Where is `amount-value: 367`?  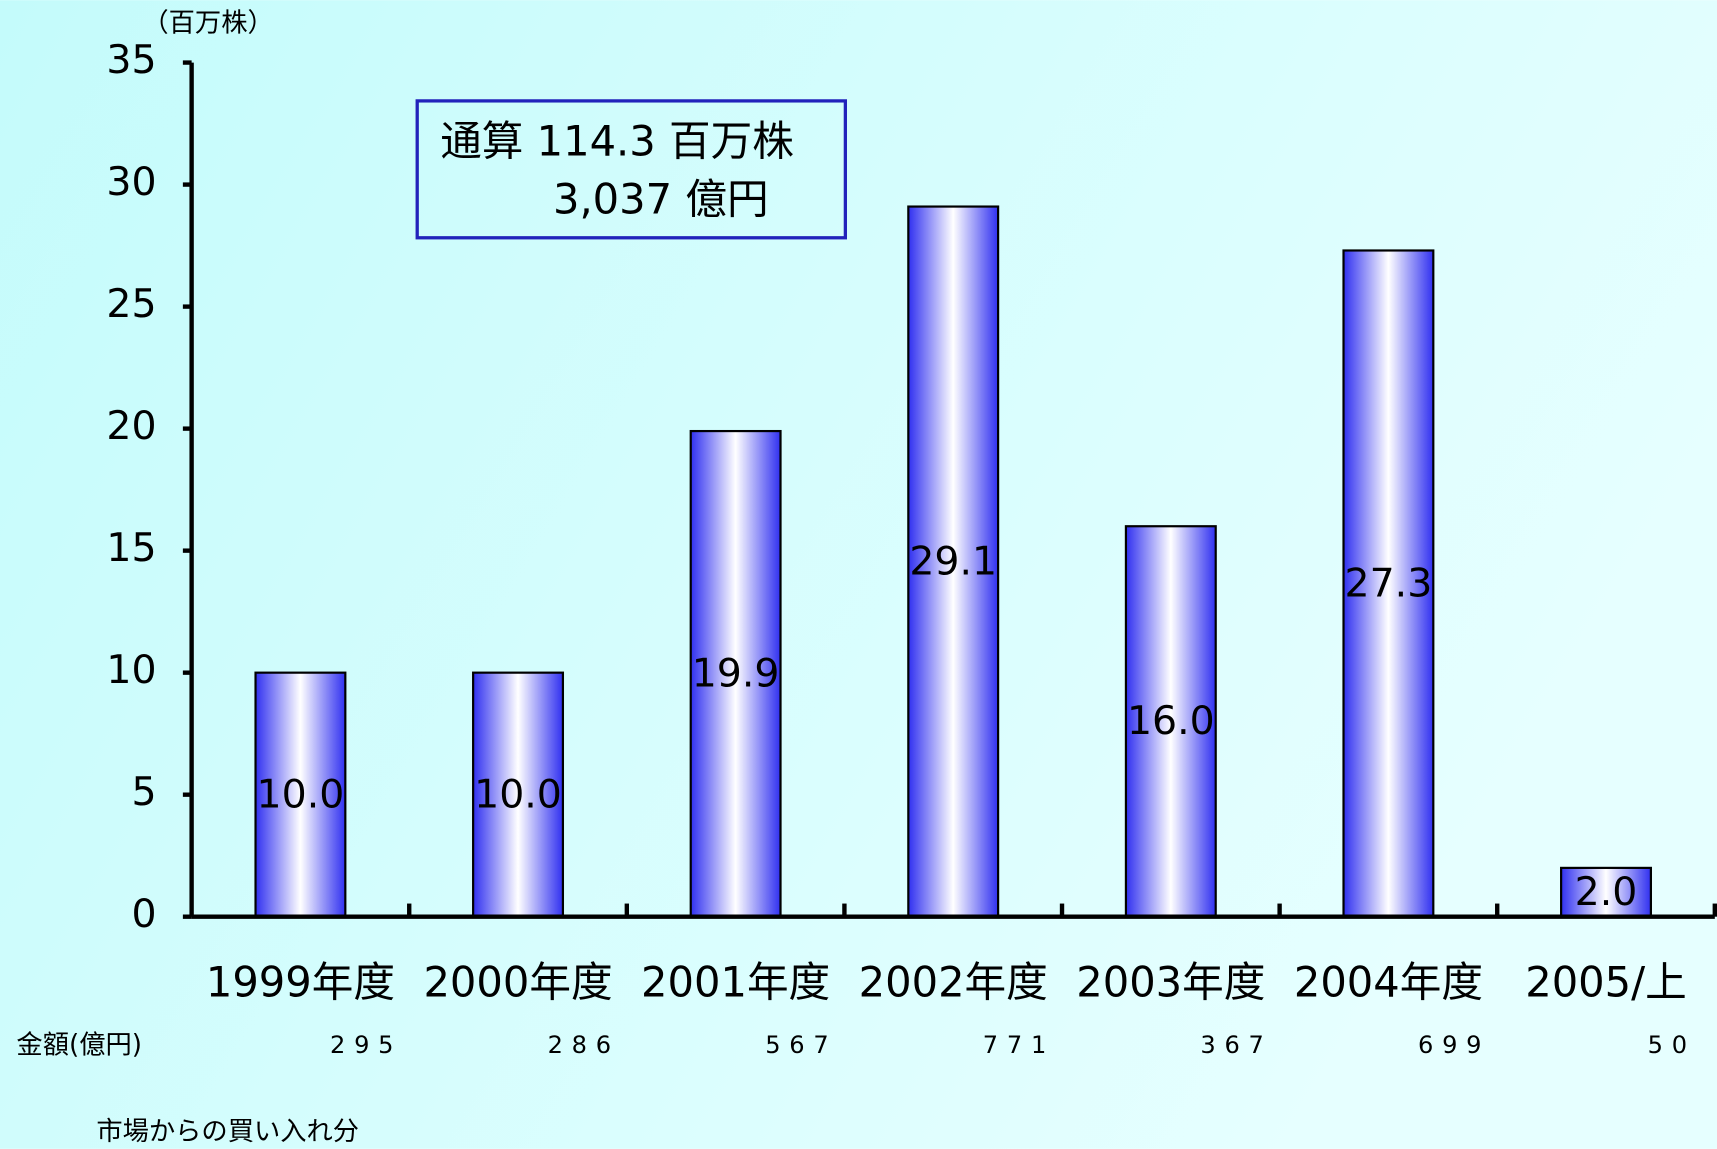 amount-value: 367 is located at coordinates (1236, 1045).